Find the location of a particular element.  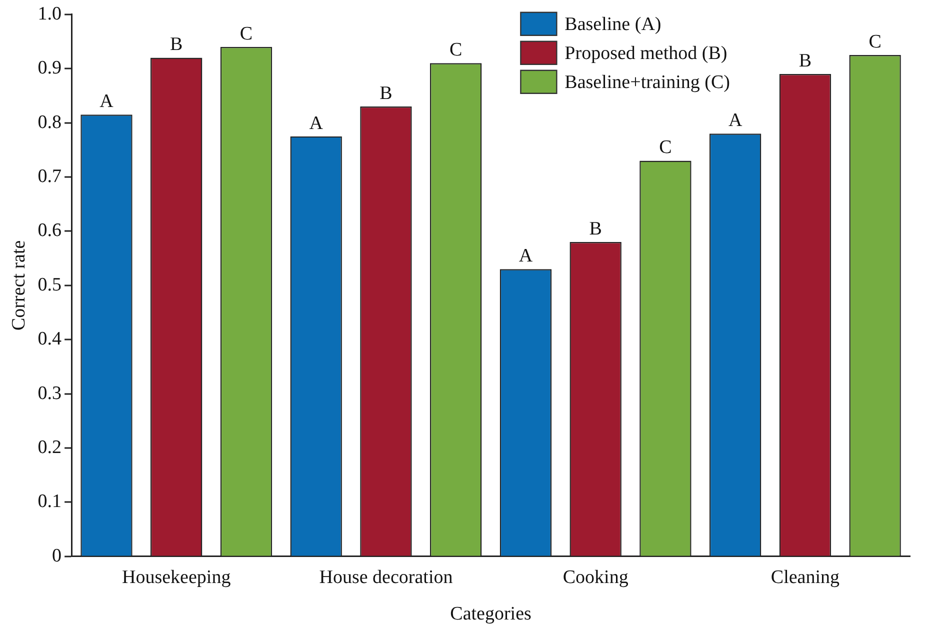

x-tick-label: Cleaning is located at coordinates (805, 577).